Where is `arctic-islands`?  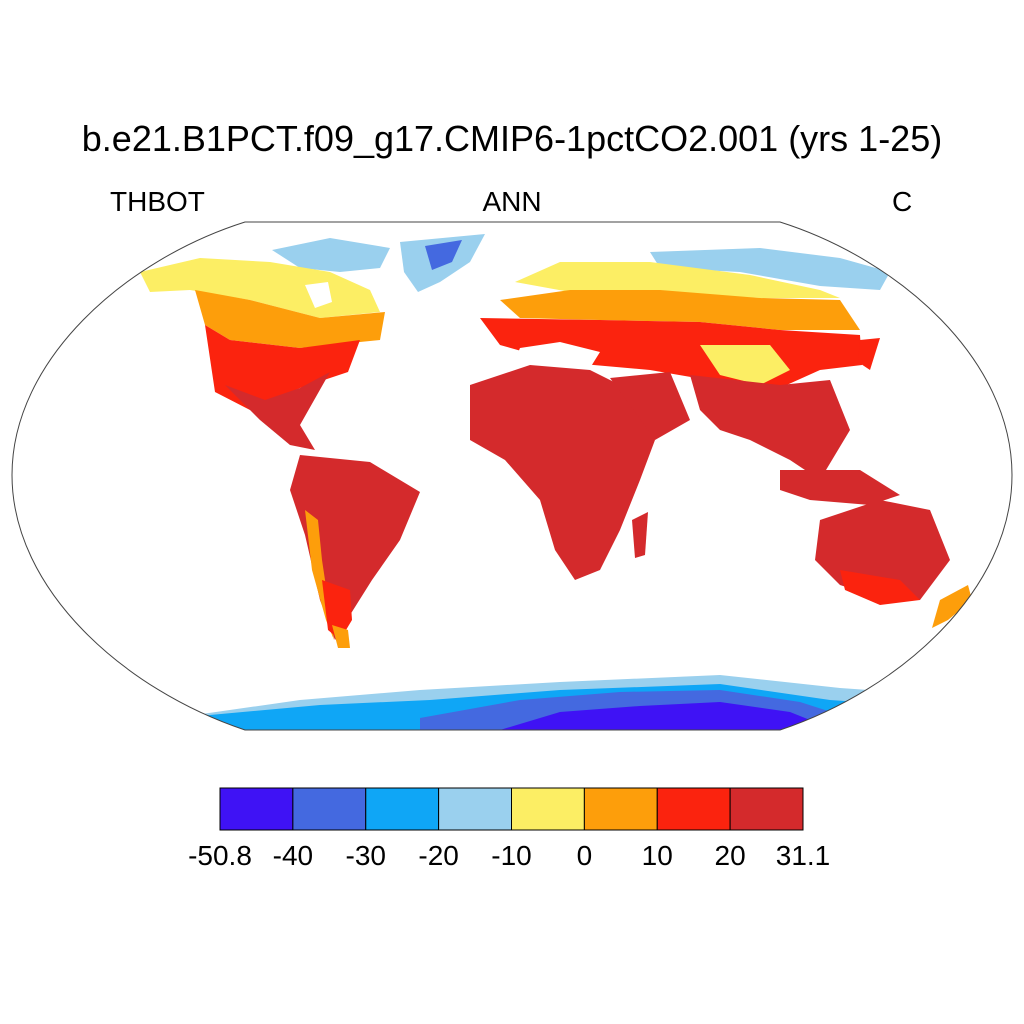
arctic-islands is located at coordinates (331, 255).